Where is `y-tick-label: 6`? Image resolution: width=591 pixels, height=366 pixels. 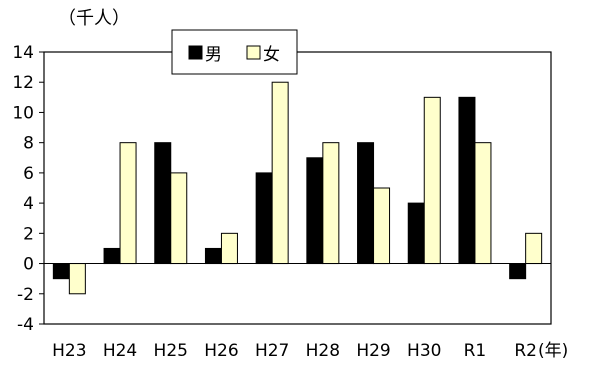
y-tick-label: 6 is located at coordinates (28, 174).